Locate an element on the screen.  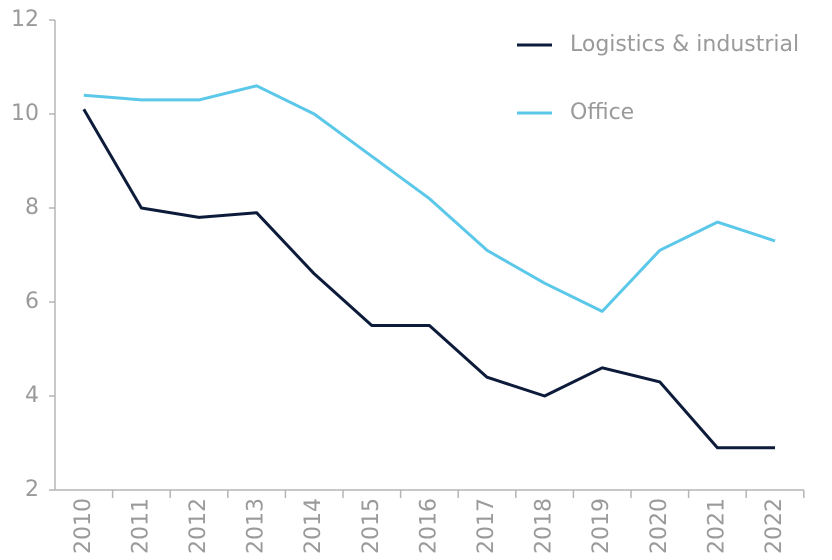
x-tick-label: 2018 is located at coordinates (544, 526).